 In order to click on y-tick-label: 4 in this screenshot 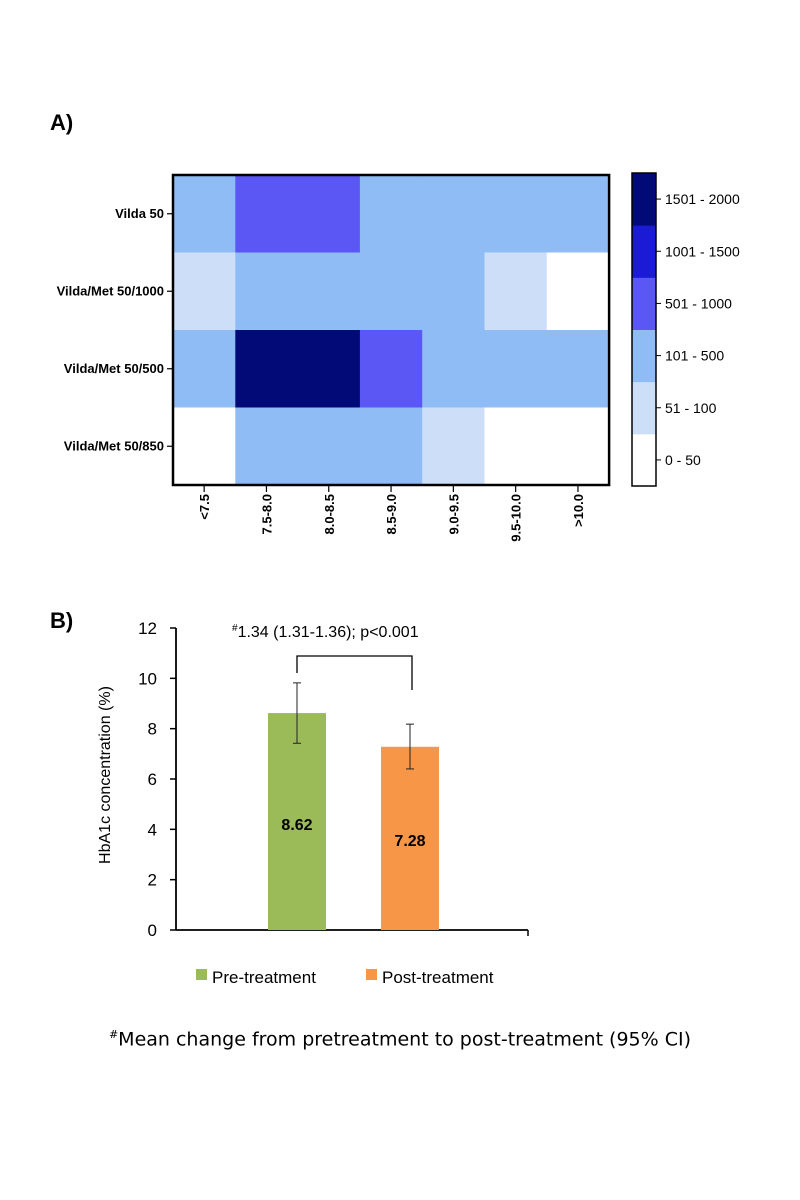, I will do `click(152, 829)`.